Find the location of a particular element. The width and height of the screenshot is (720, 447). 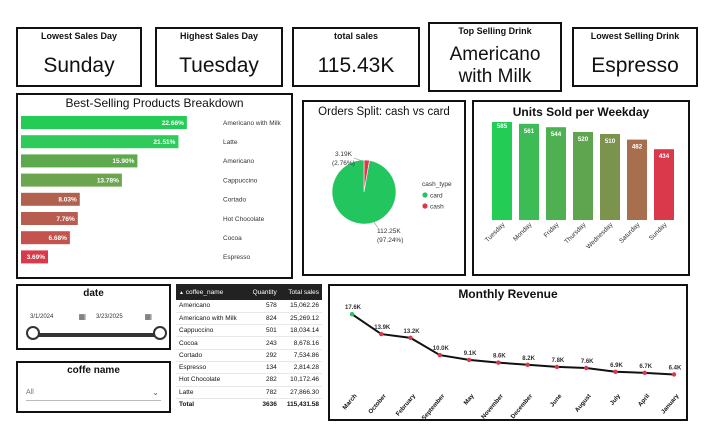

date-range-track is located at coordinates (96, 335).